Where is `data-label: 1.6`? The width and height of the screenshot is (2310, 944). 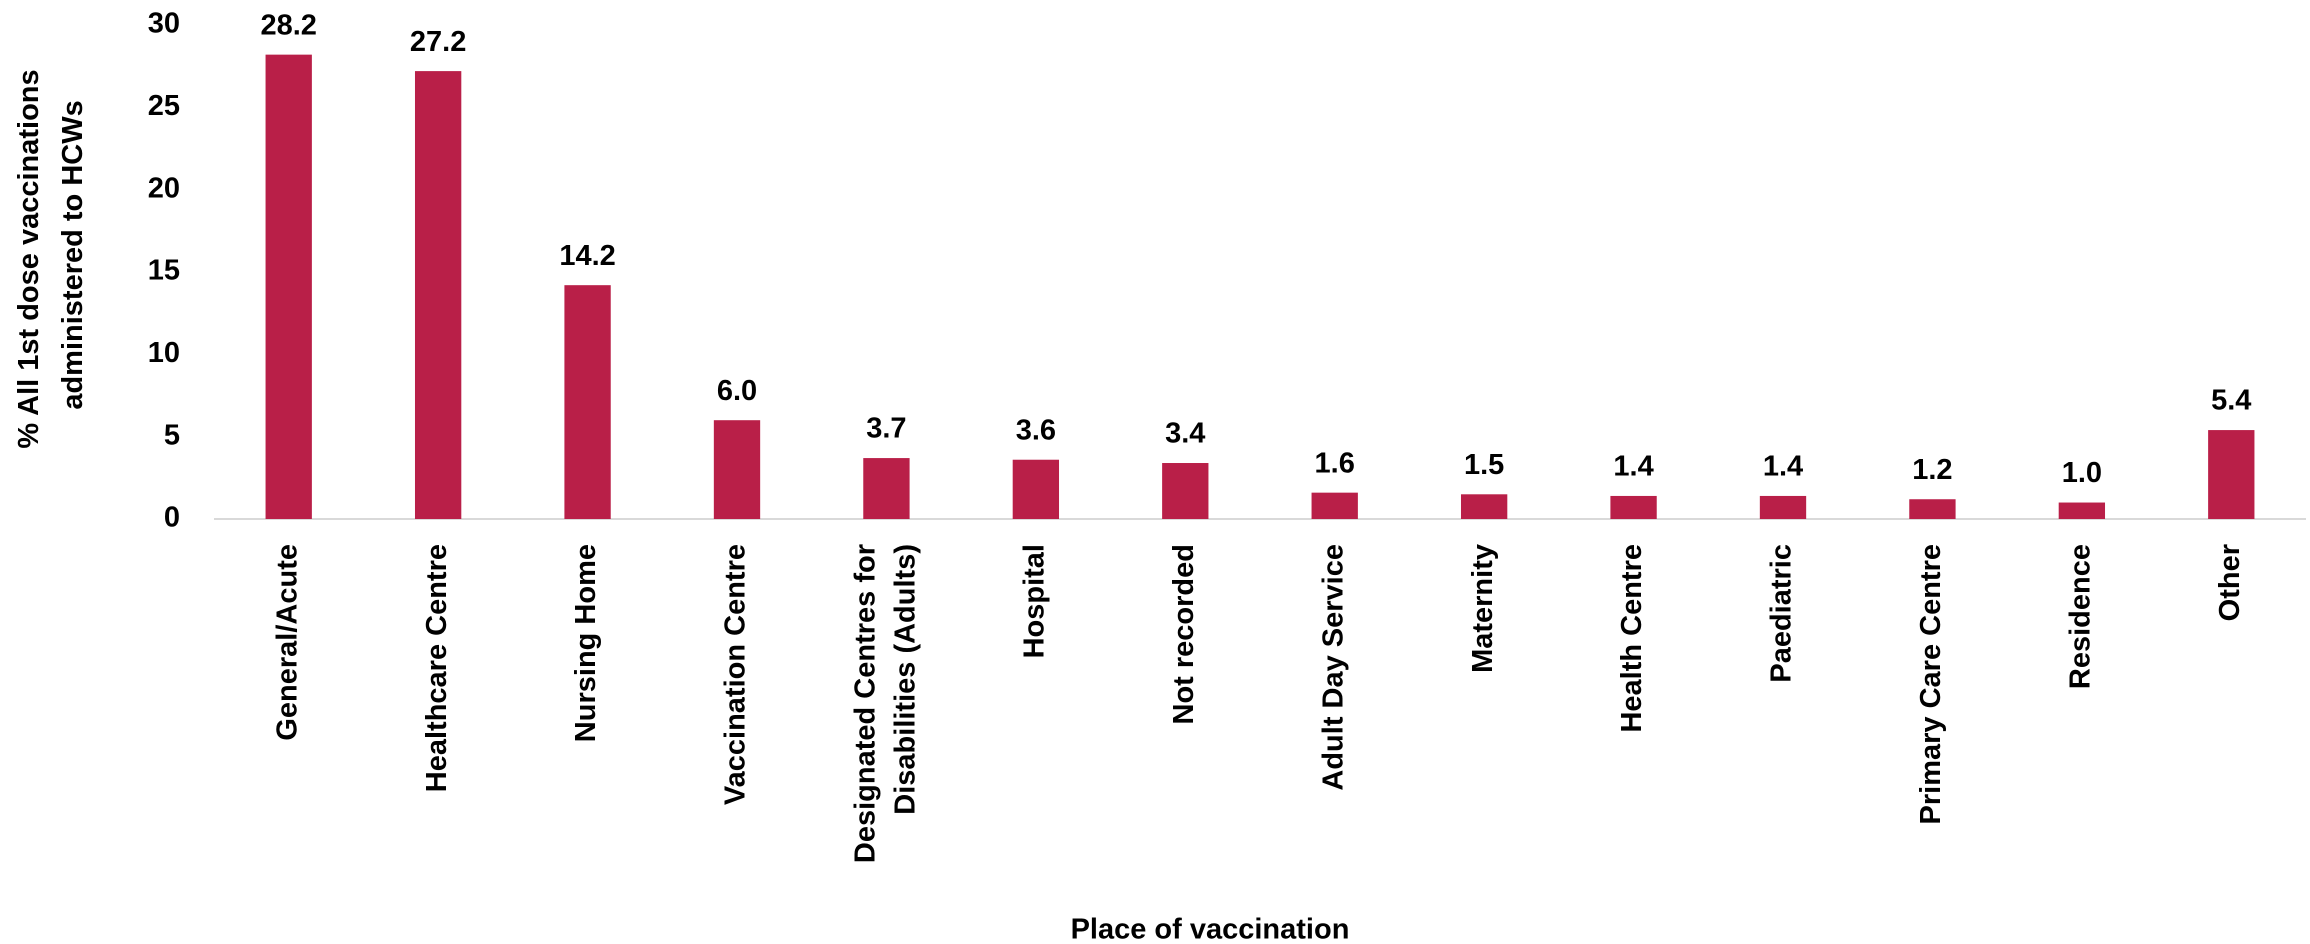
data-label: 1.6 is located at coordinates (1335, 463).